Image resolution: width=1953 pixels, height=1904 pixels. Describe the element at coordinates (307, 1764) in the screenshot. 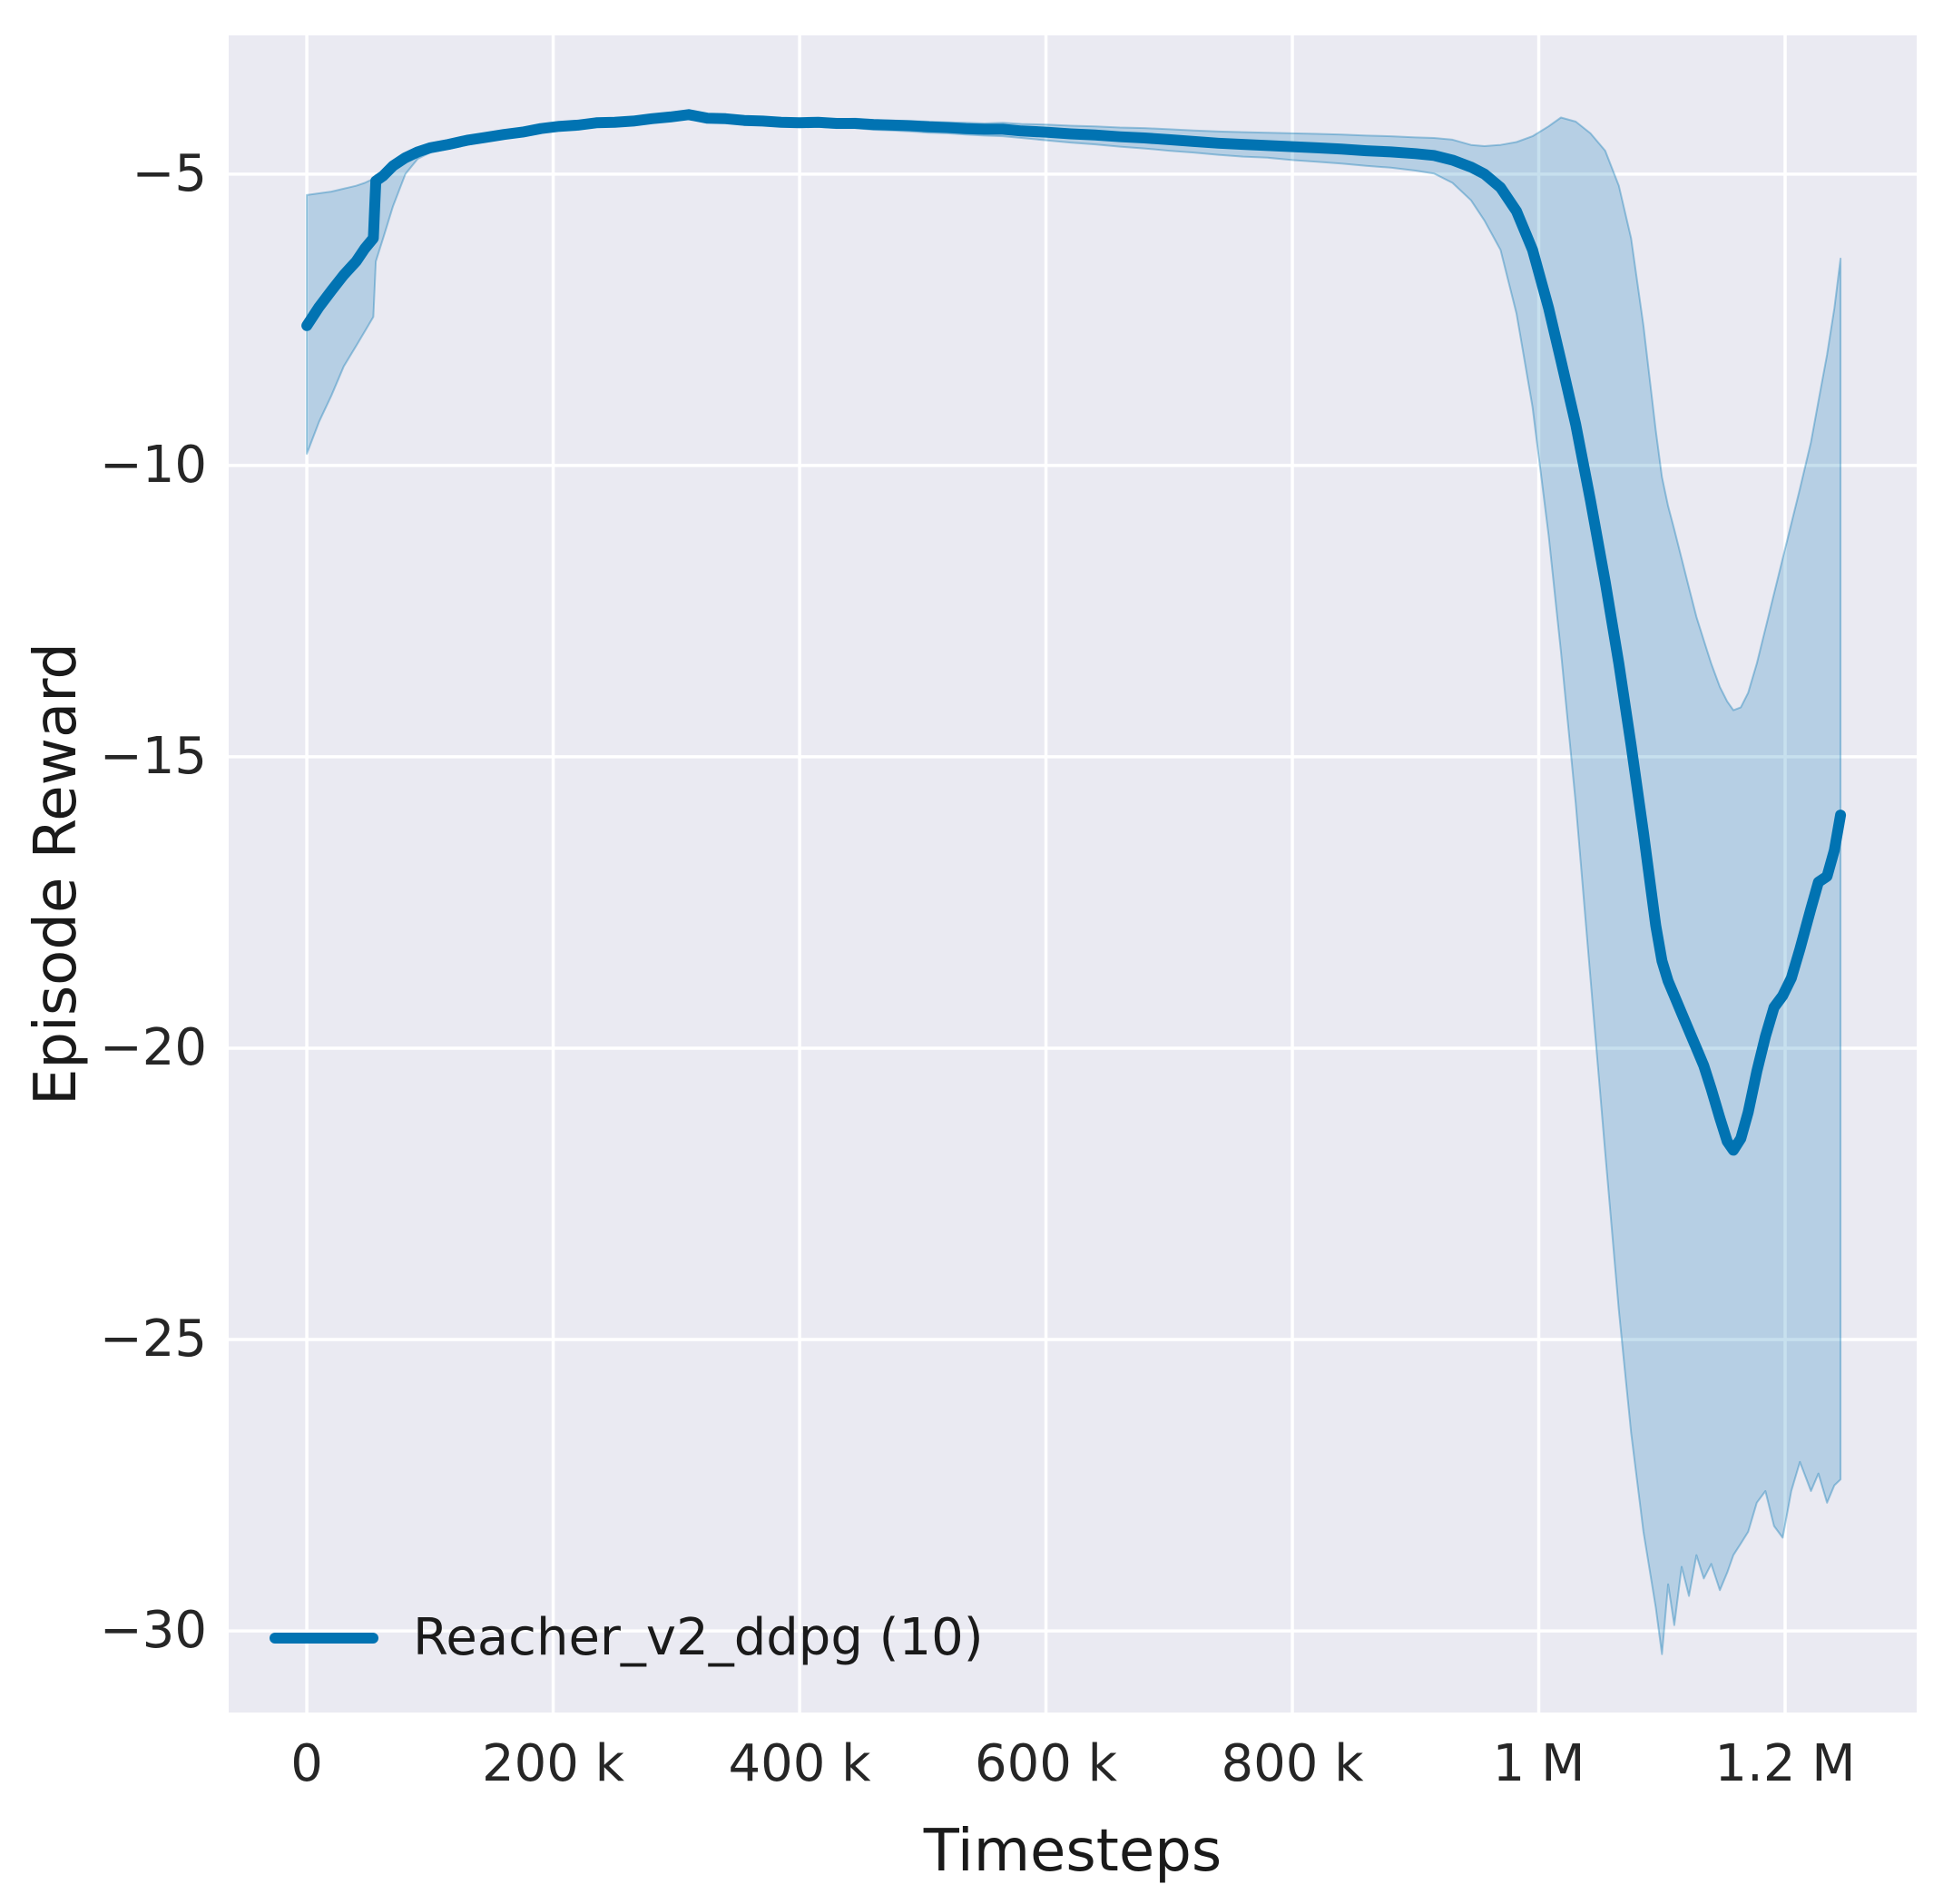

I see `x-tick-label: 0` at that location.